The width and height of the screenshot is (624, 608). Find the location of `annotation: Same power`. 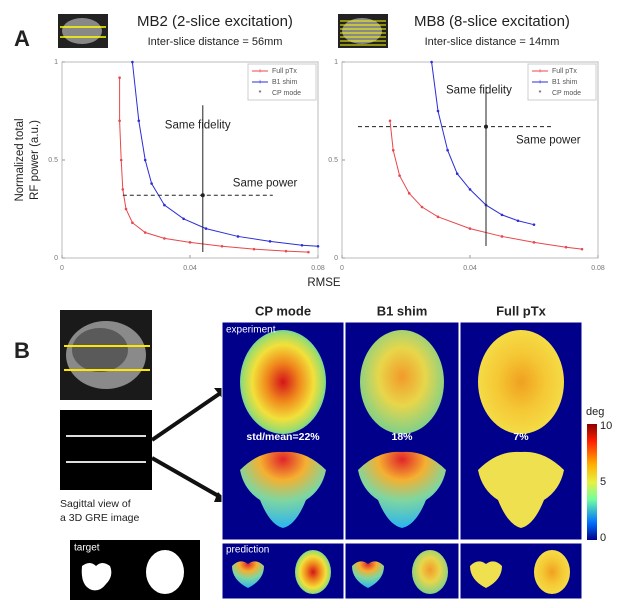

annotation: Same power is located at coordinates (548, 141).